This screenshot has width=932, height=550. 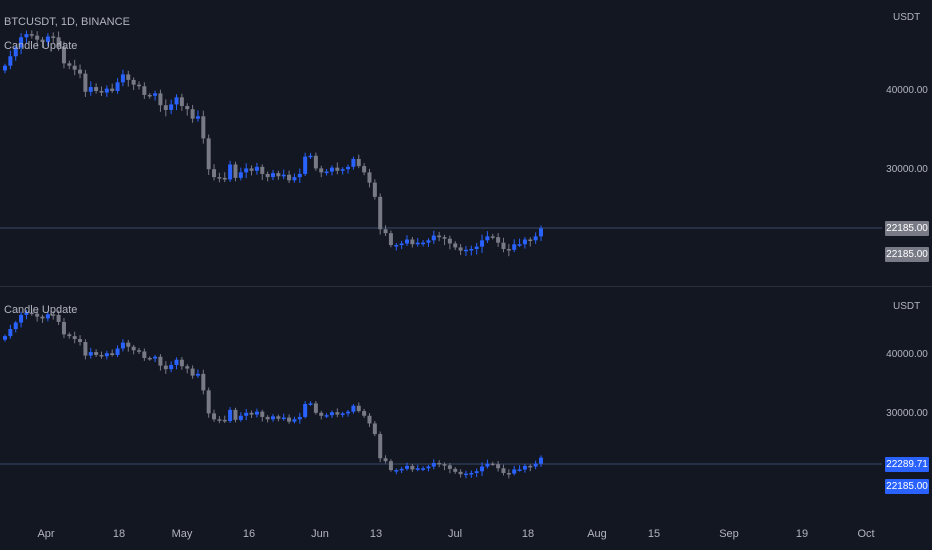 What do you see at coordinates (41, 46) in the screenshot?
I see `top-indicator-label: Candle Update` at bounding box center [41, 46].